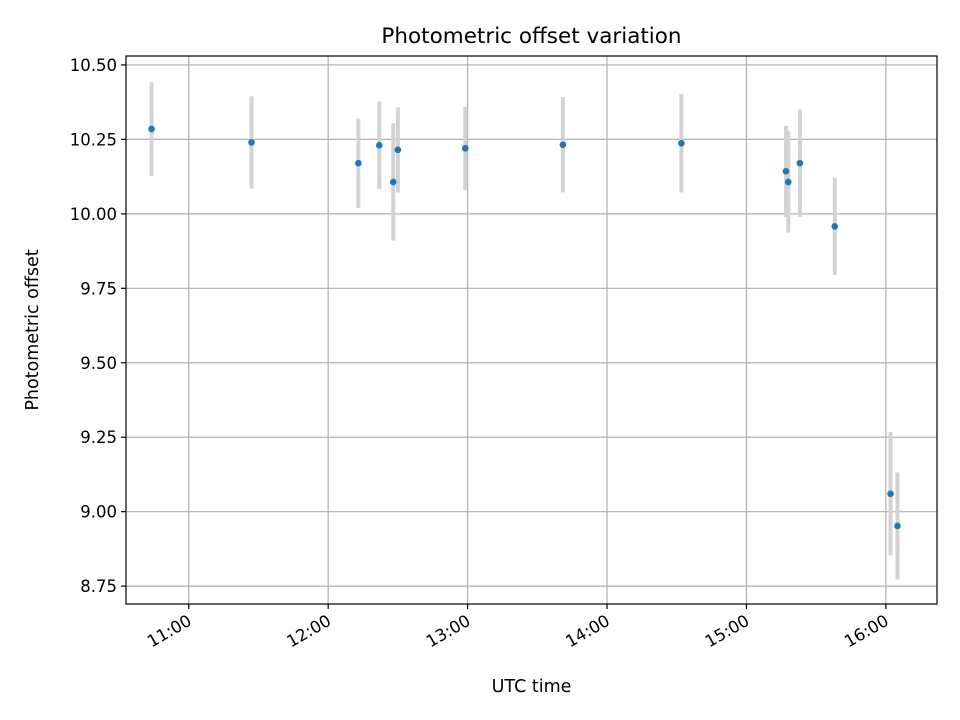  Describe the element at coordinates (93, 214) in the screenshot. I see `y-tick-label: 10.00` at that location.